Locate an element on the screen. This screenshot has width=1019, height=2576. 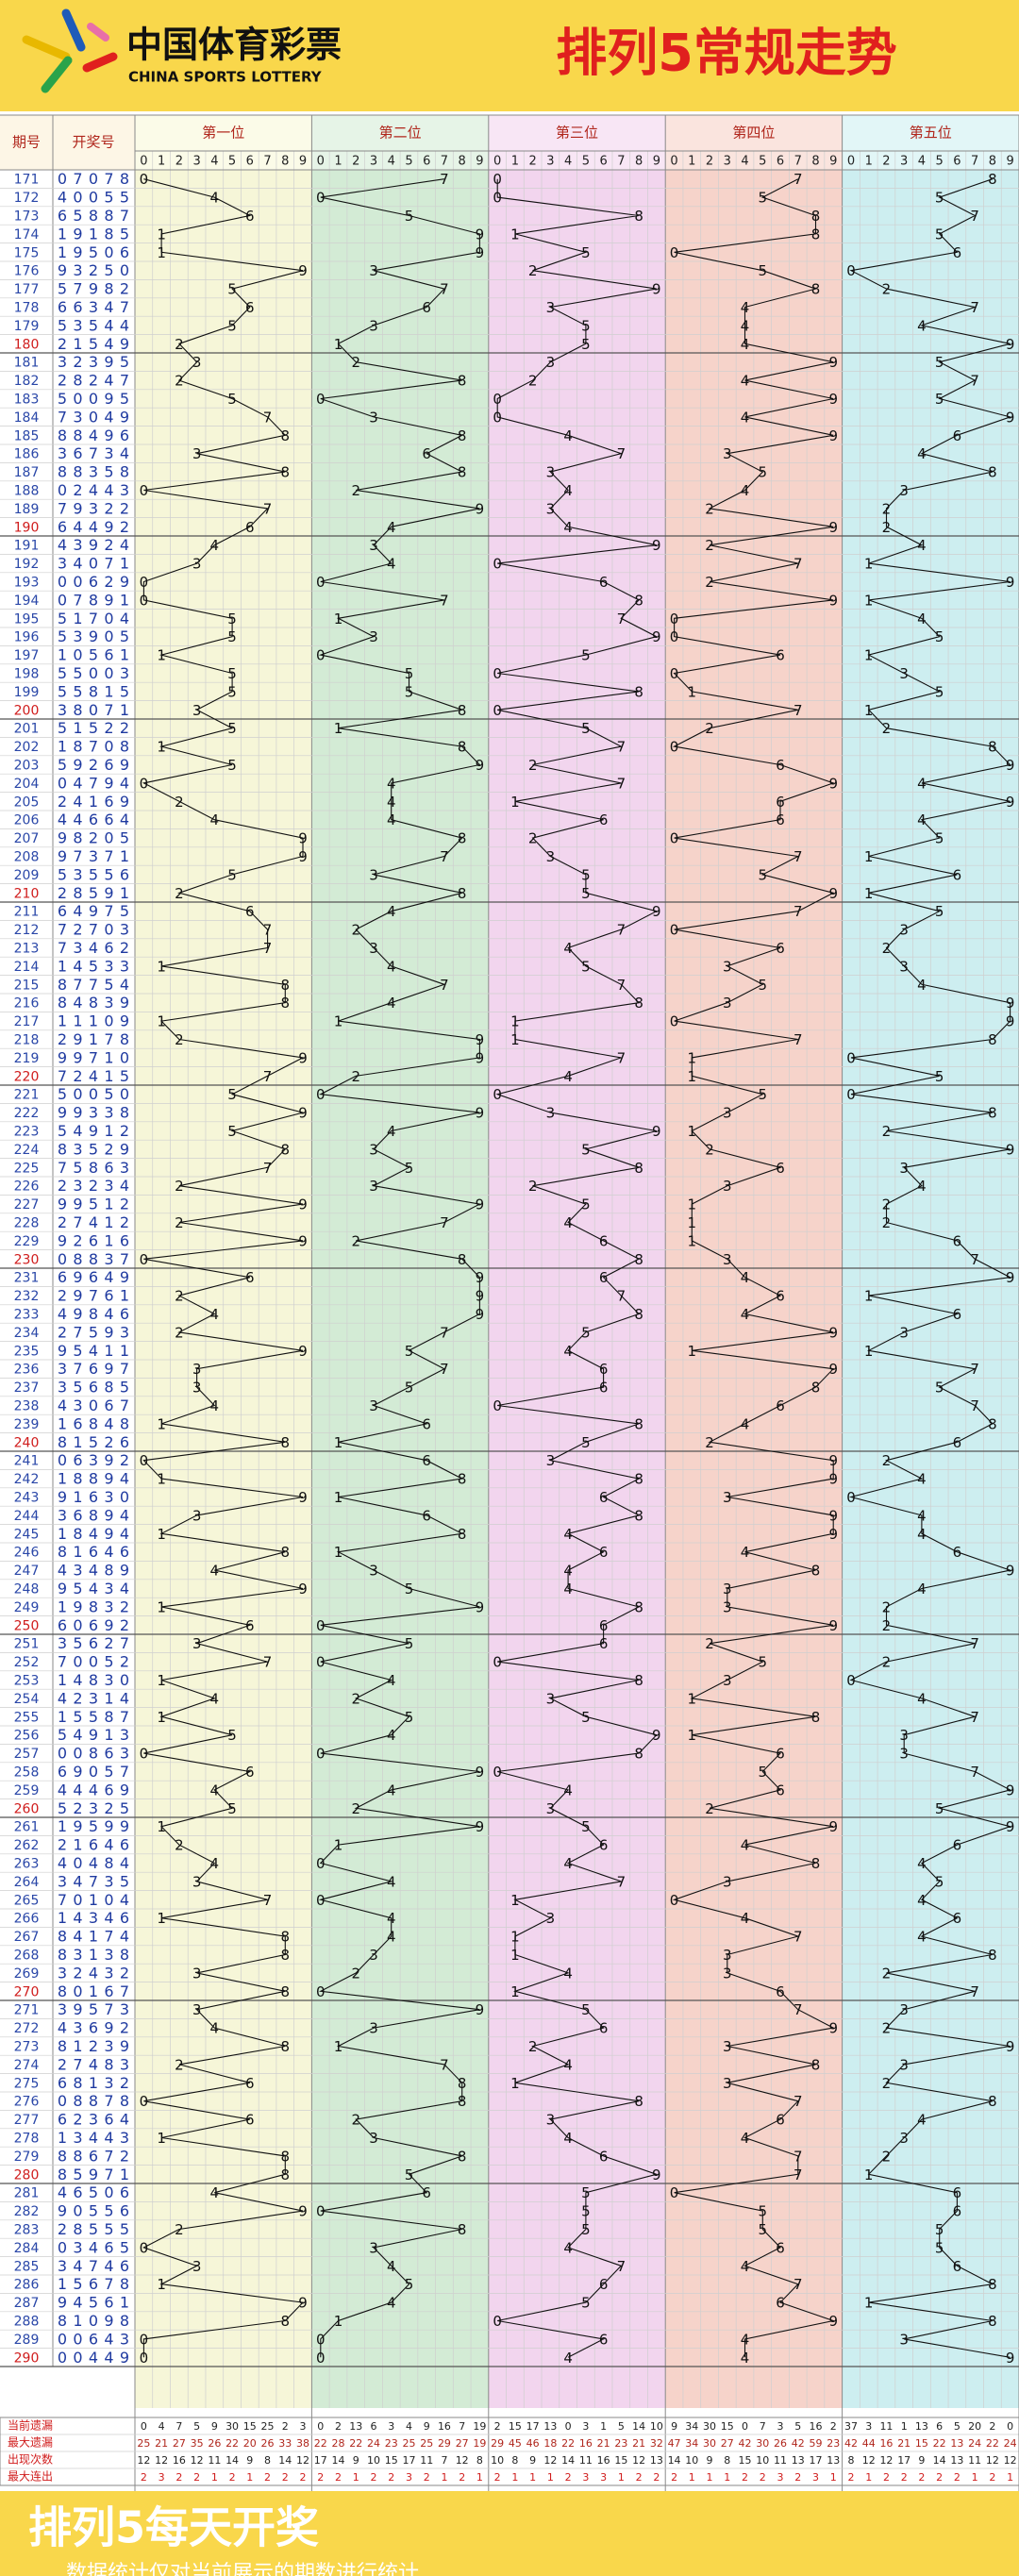
trend-digit: 2 is located at coordinates (887, 1662).